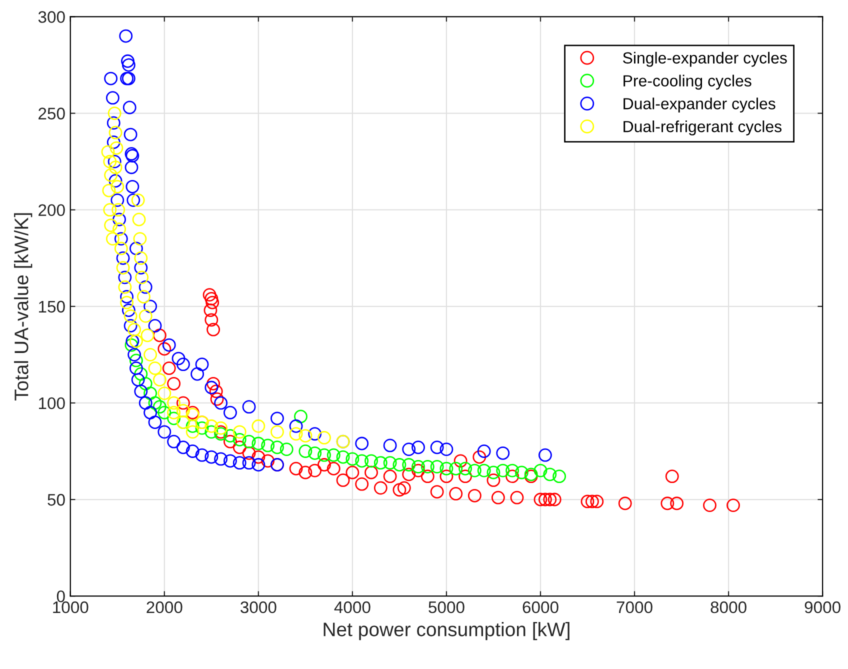 The height and width of the screenshot is (669, 848). I want to click on x-tick-label: 8000, so click(728, 607).